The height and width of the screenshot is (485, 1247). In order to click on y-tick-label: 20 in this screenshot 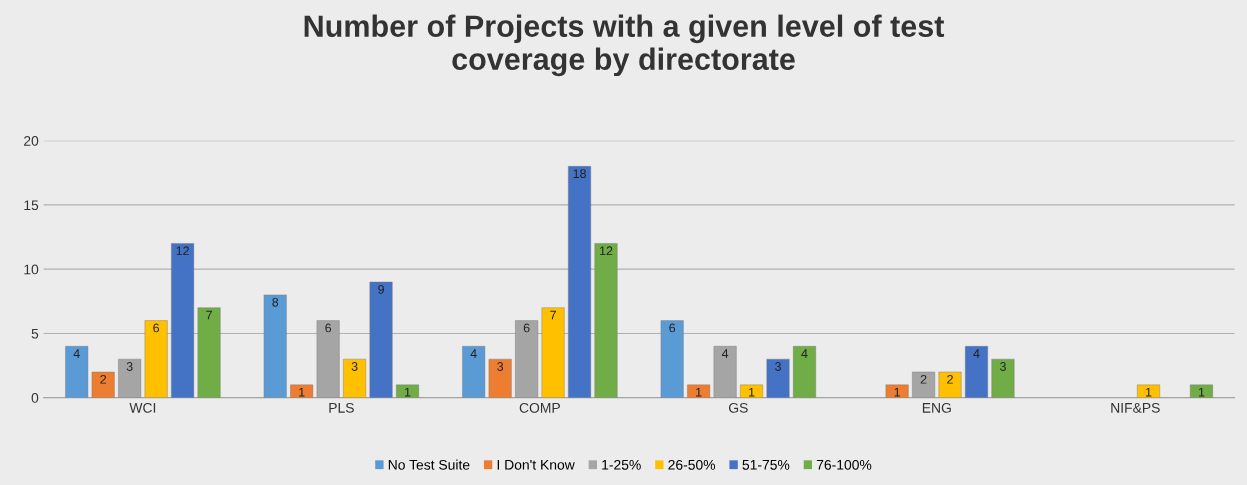, I will do `click(31, 140)`.